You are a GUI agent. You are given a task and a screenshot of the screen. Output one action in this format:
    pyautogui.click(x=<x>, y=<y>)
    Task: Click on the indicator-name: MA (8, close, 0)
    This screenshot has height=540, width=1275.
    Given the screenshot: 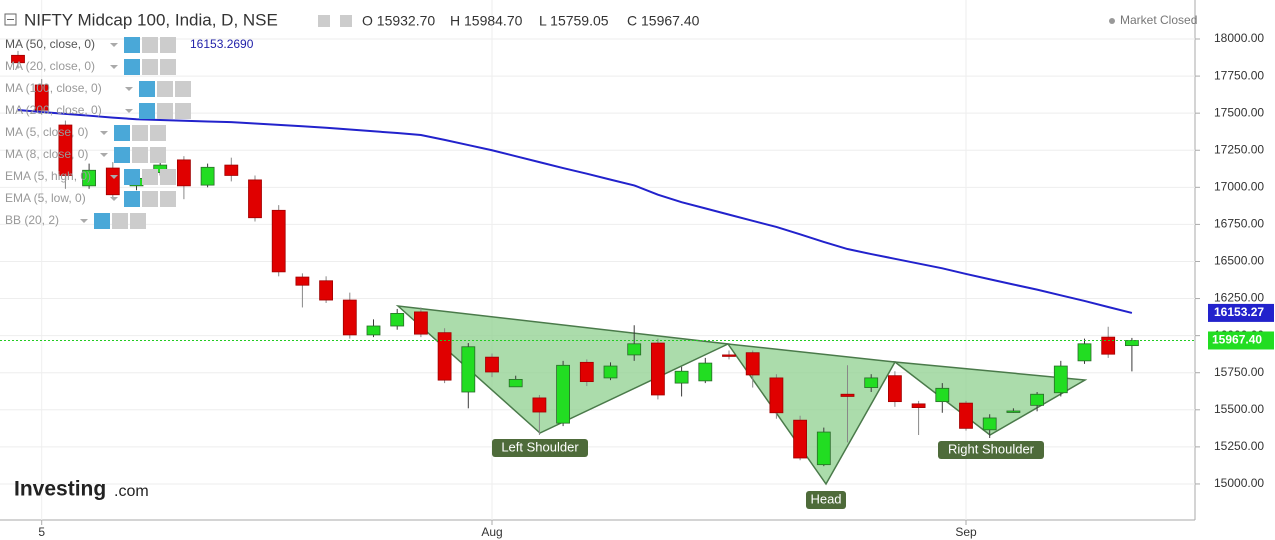 What is the action you would take?
    pyautogui.click(x=46, y=154)
    